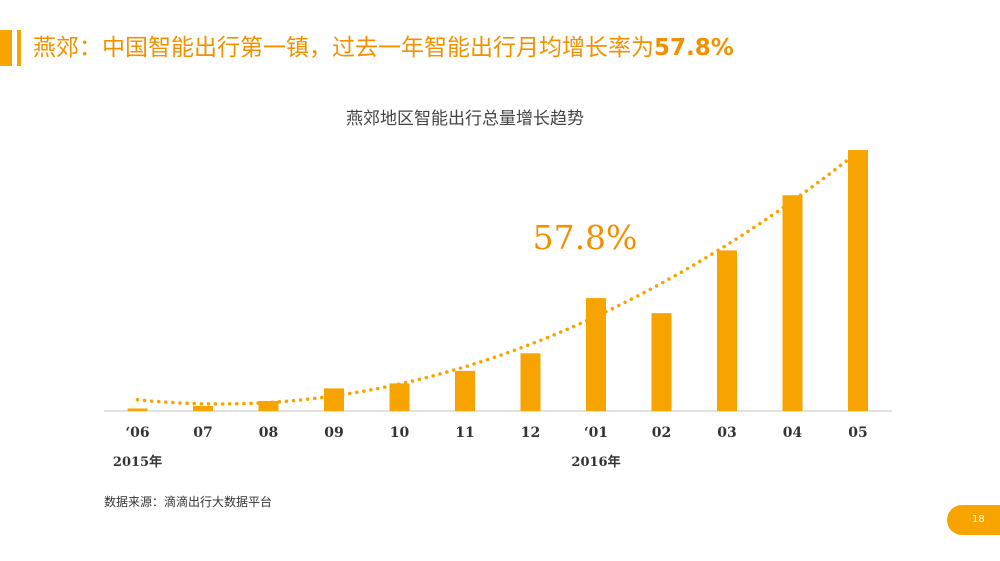 Image resolution: width=1000 pixels, height=561 pixels. What do you see at coordinates (530, 433) in the screenshot?
I see `x-tick-label-7: 12` at bounding box center [530, 433].